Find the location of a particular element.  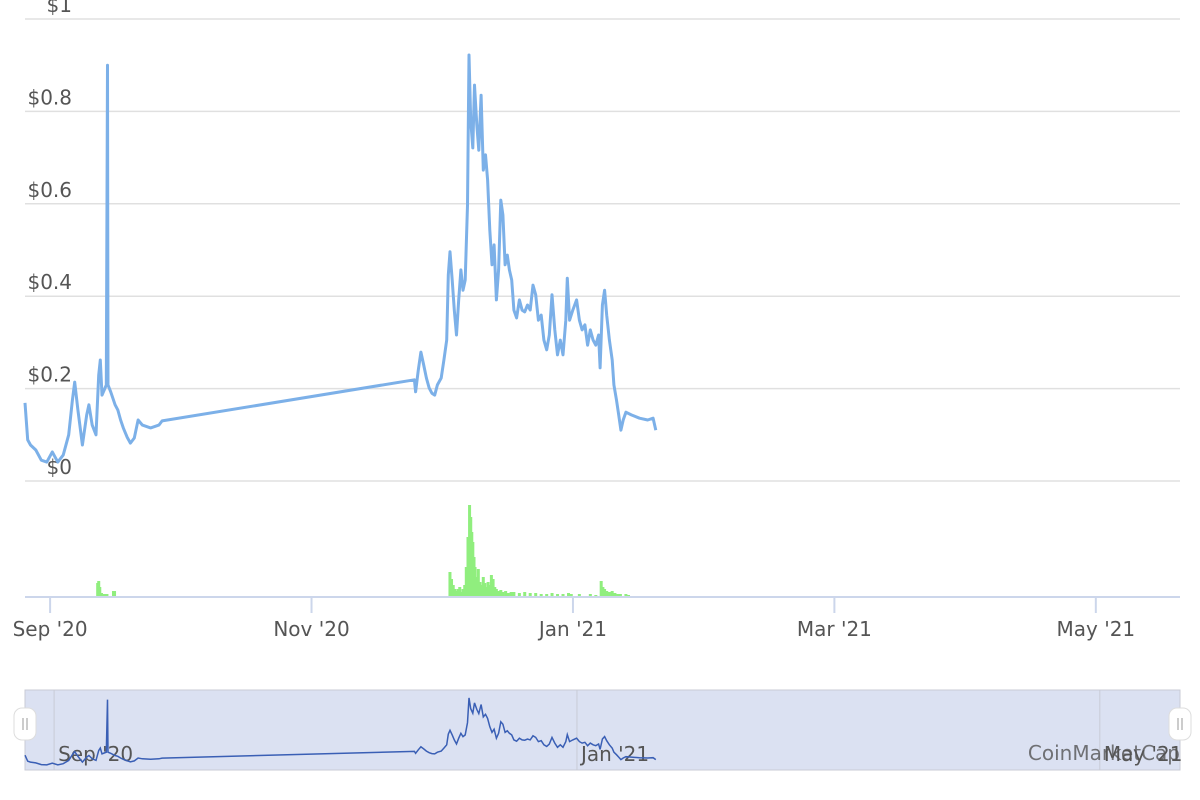

x-tick-label: Sep '20 is located at coordinates (50, 629).